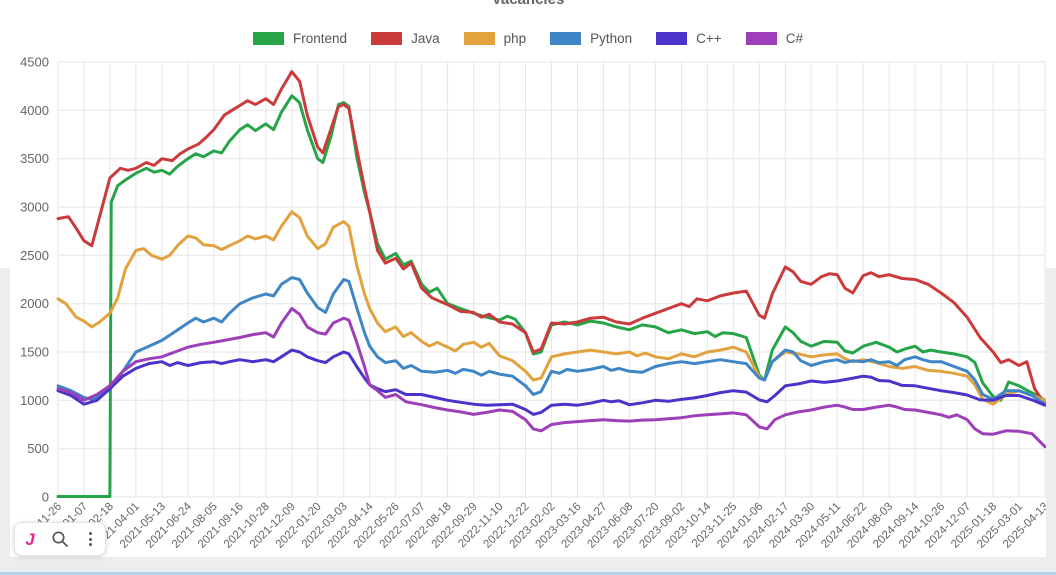  What do you see at coordinates (34, 303) in the screenshot?
I see `svg-text: 2000` at bounding box center [34, 303].